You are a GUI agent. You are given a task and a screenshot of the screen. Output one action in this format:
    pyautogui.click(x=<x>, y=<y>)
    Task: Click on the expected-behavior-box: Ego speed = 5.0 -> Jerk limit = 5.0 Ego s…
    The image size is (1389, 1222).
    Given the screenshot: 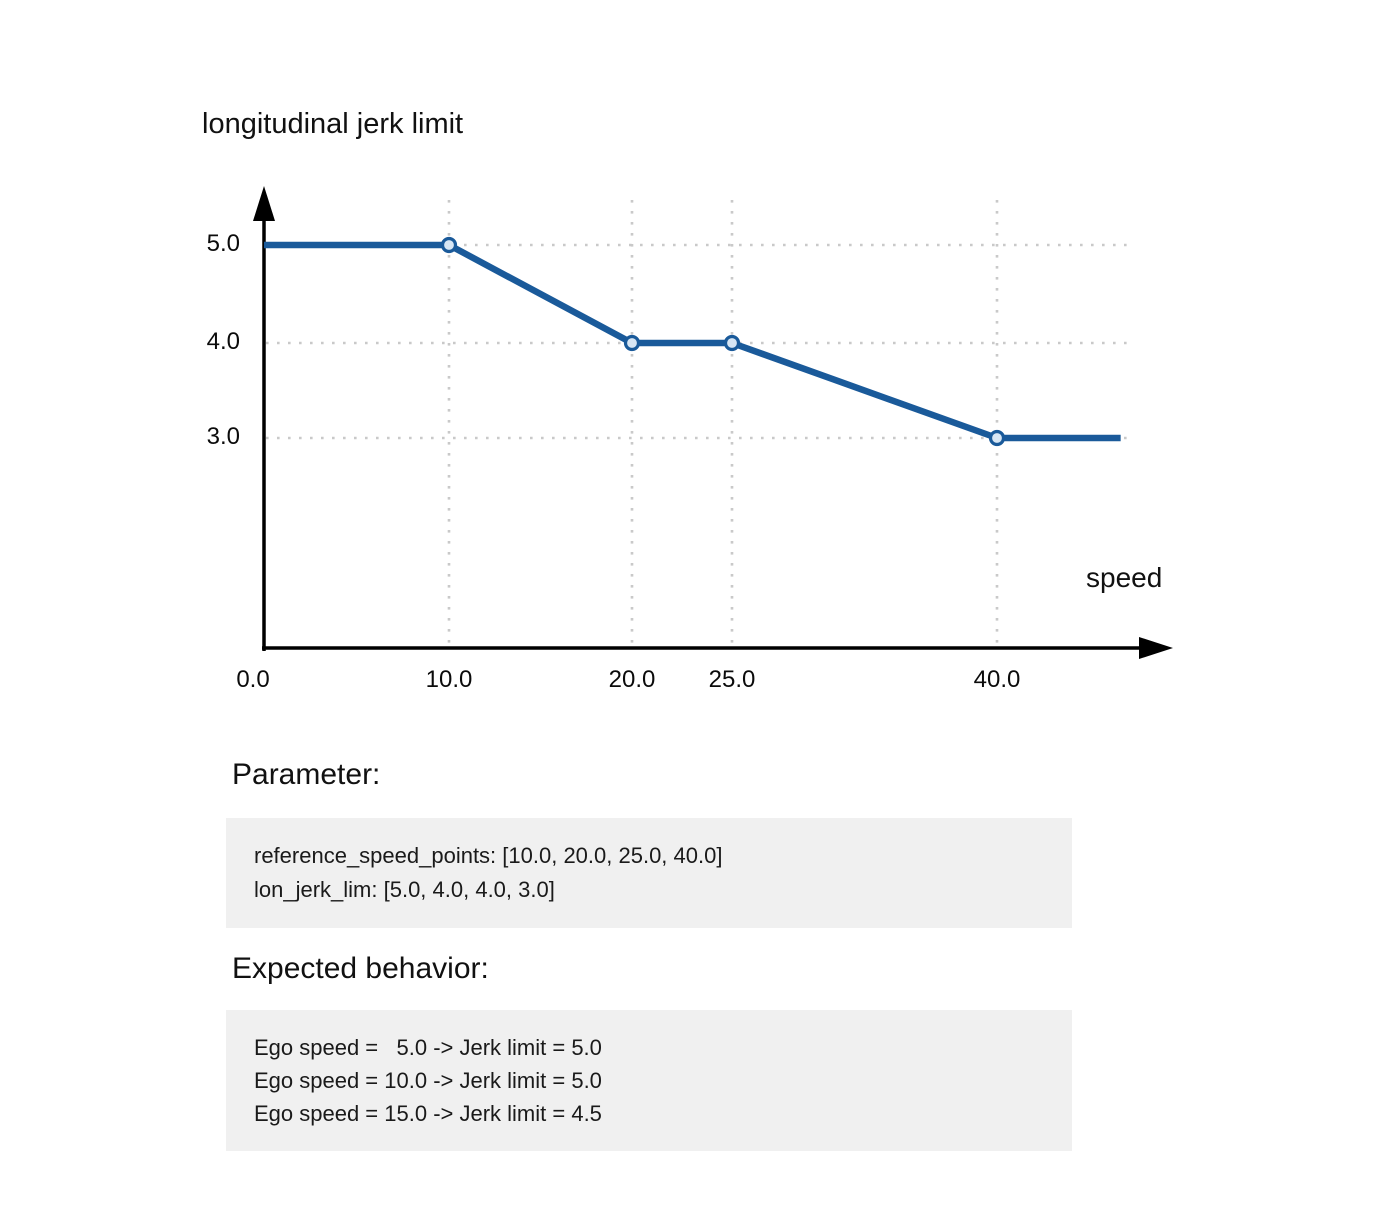 What is the action you would take?
    pyautogui.click(x=649, y=1080)
    